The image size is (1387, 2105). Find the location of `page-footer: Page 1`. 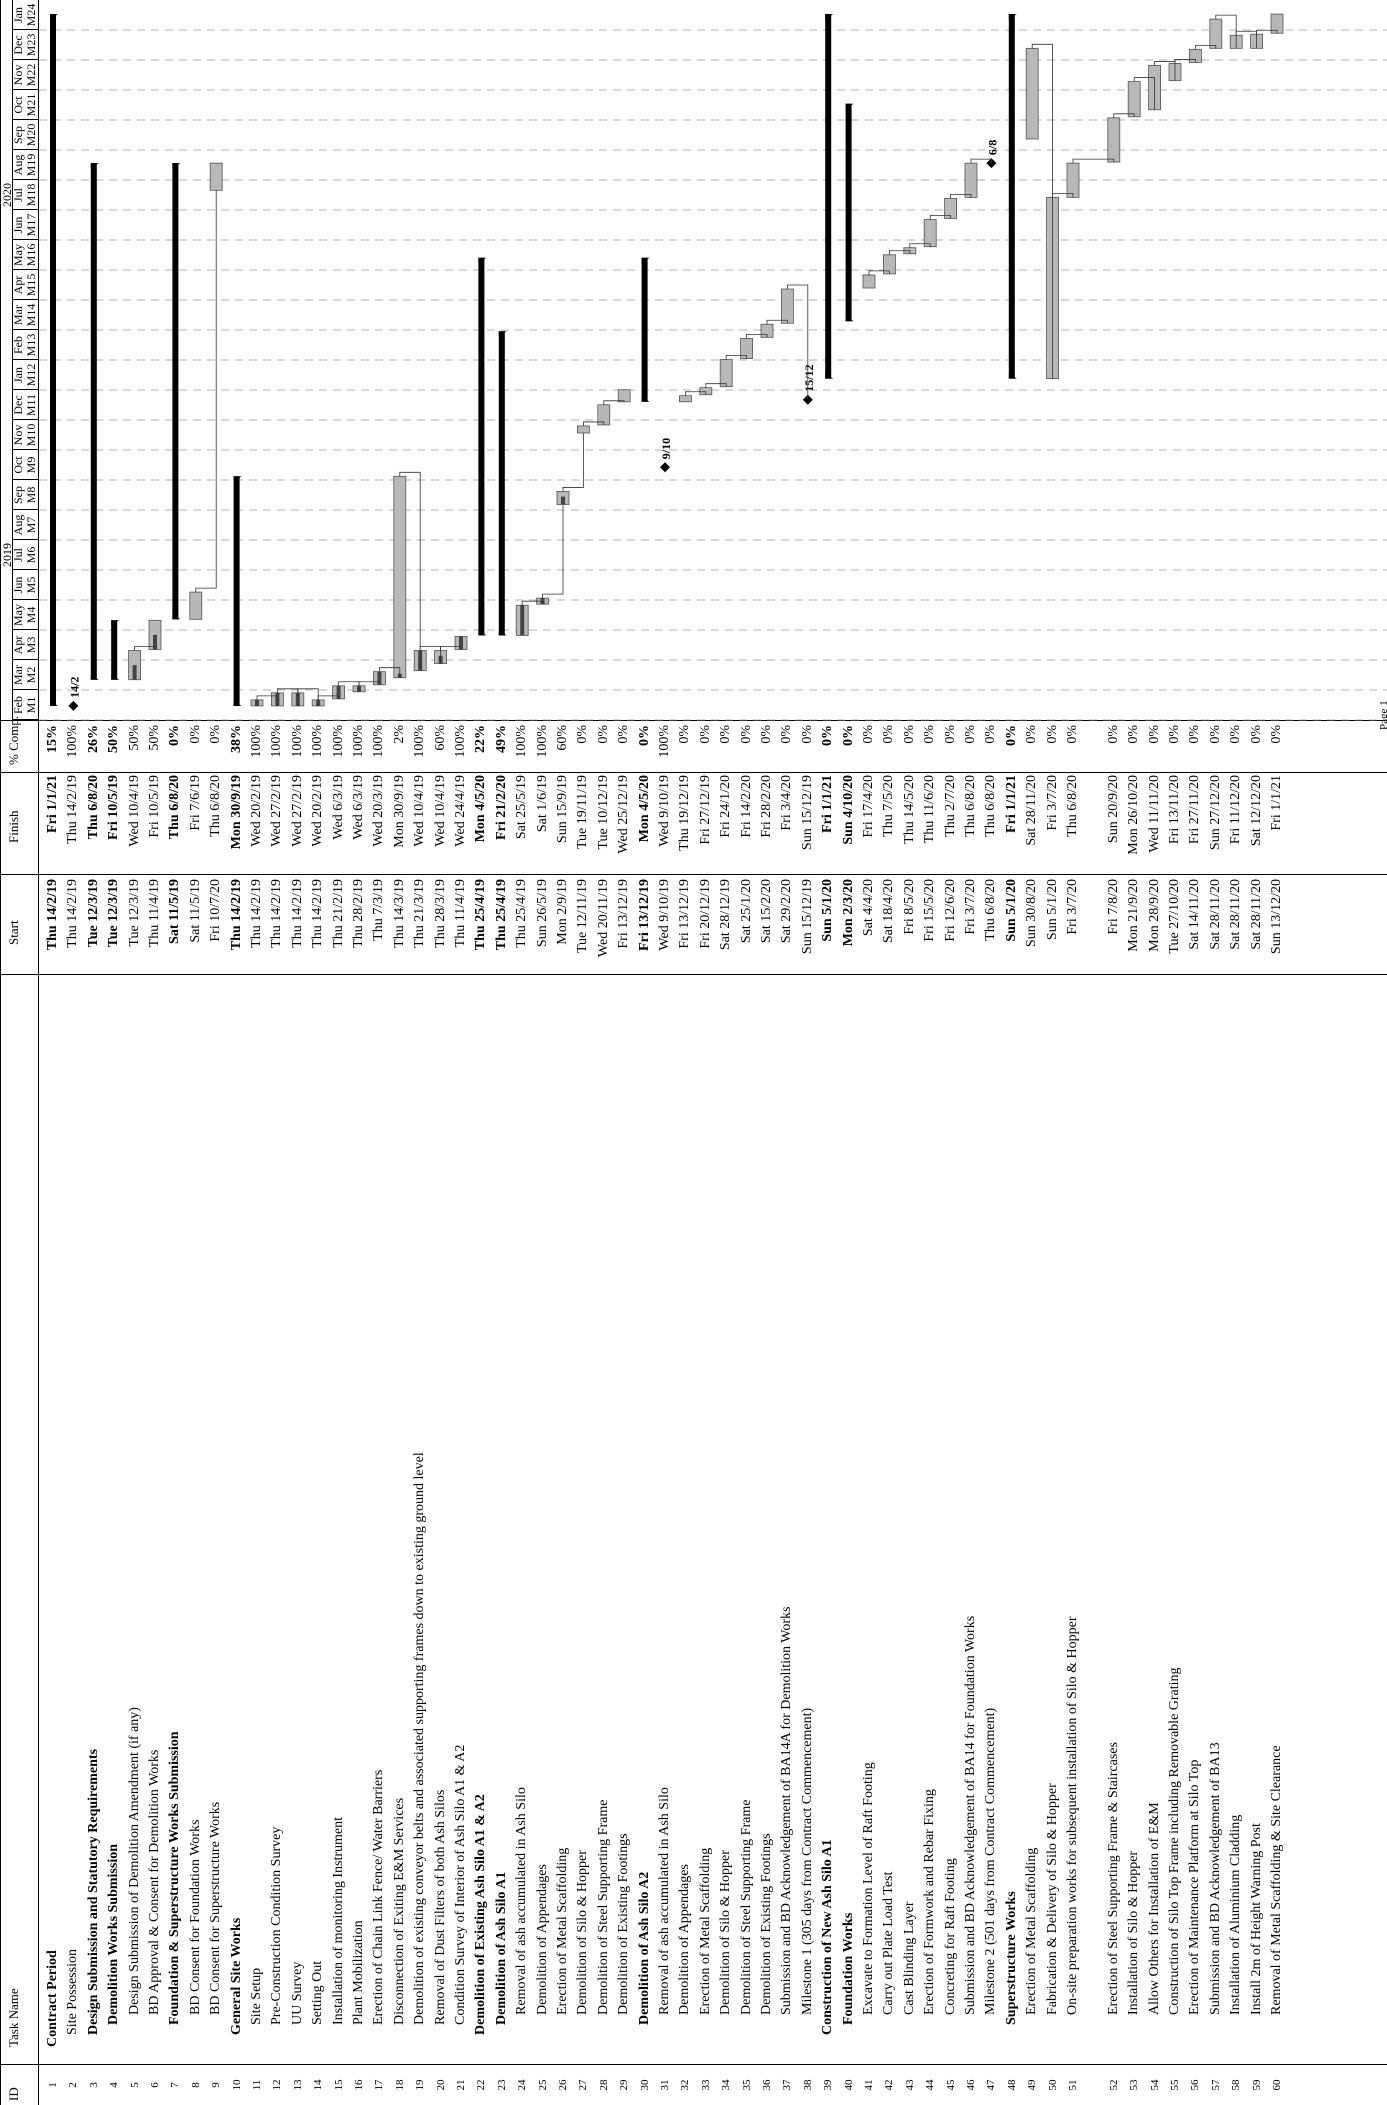

page-footer: Page 1 is located at coordinates (1382, 715).